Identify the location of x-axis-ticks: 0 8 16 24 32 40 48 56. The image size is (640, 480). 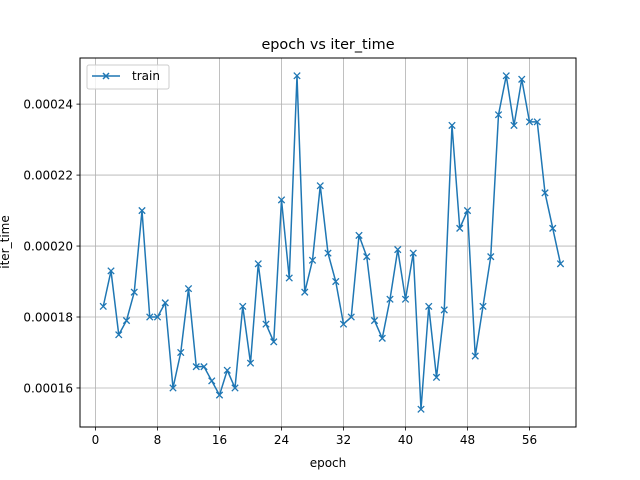
(314, 437).